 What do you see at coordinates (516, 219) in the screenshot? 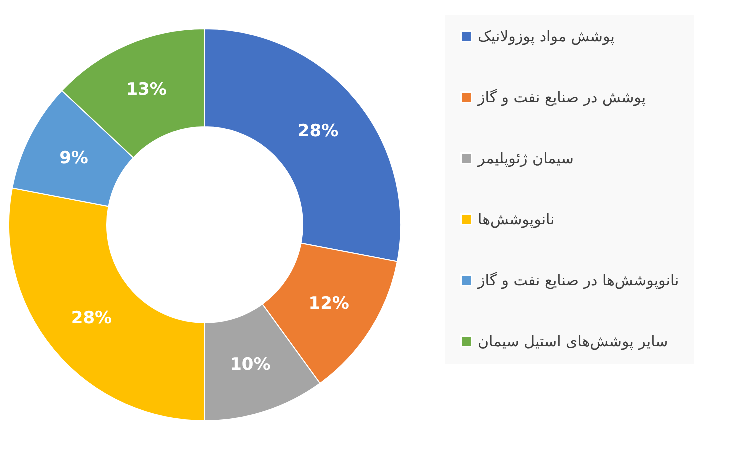
I see `legend-label: نانوپوشش‌ها` at bounding box center [516, 219].